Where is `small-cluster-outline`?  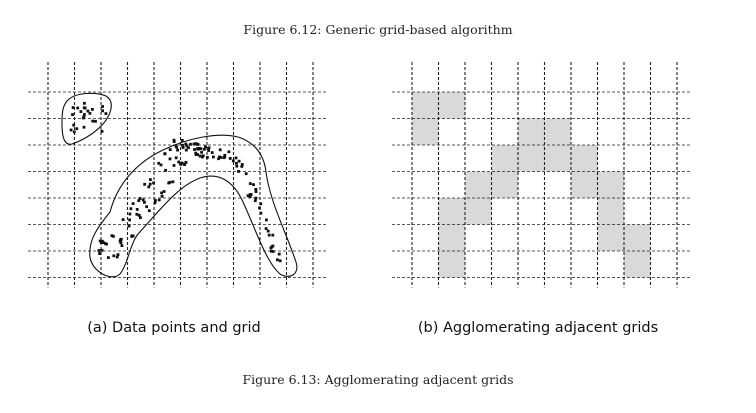 small-cluster-outline is located at coordinates (86, 118).